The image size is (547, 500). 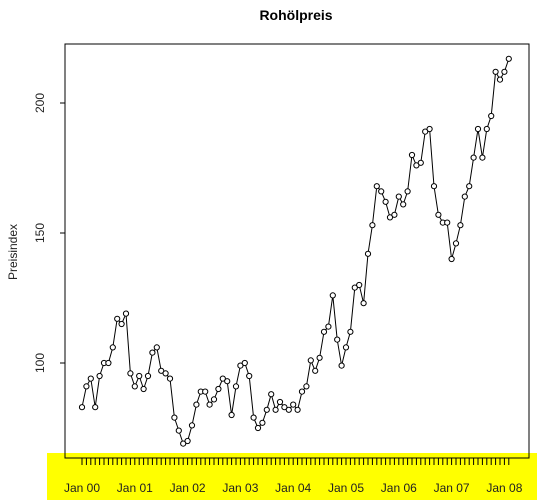 What do you see at coordinates (188, 488) in the screenshot?
I see `x-tick-label: Jan 02` at bounding box center [188, 488].